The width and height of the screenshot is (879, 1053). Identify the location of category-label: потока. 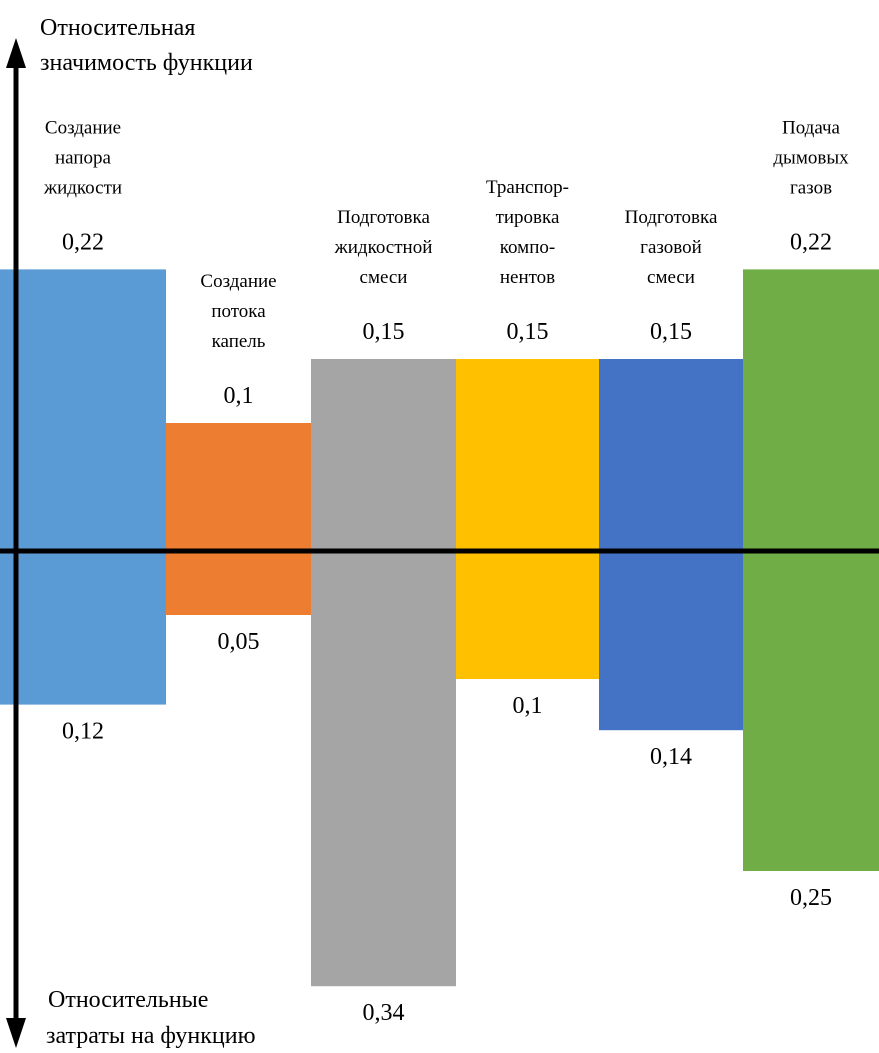
(238, 311).